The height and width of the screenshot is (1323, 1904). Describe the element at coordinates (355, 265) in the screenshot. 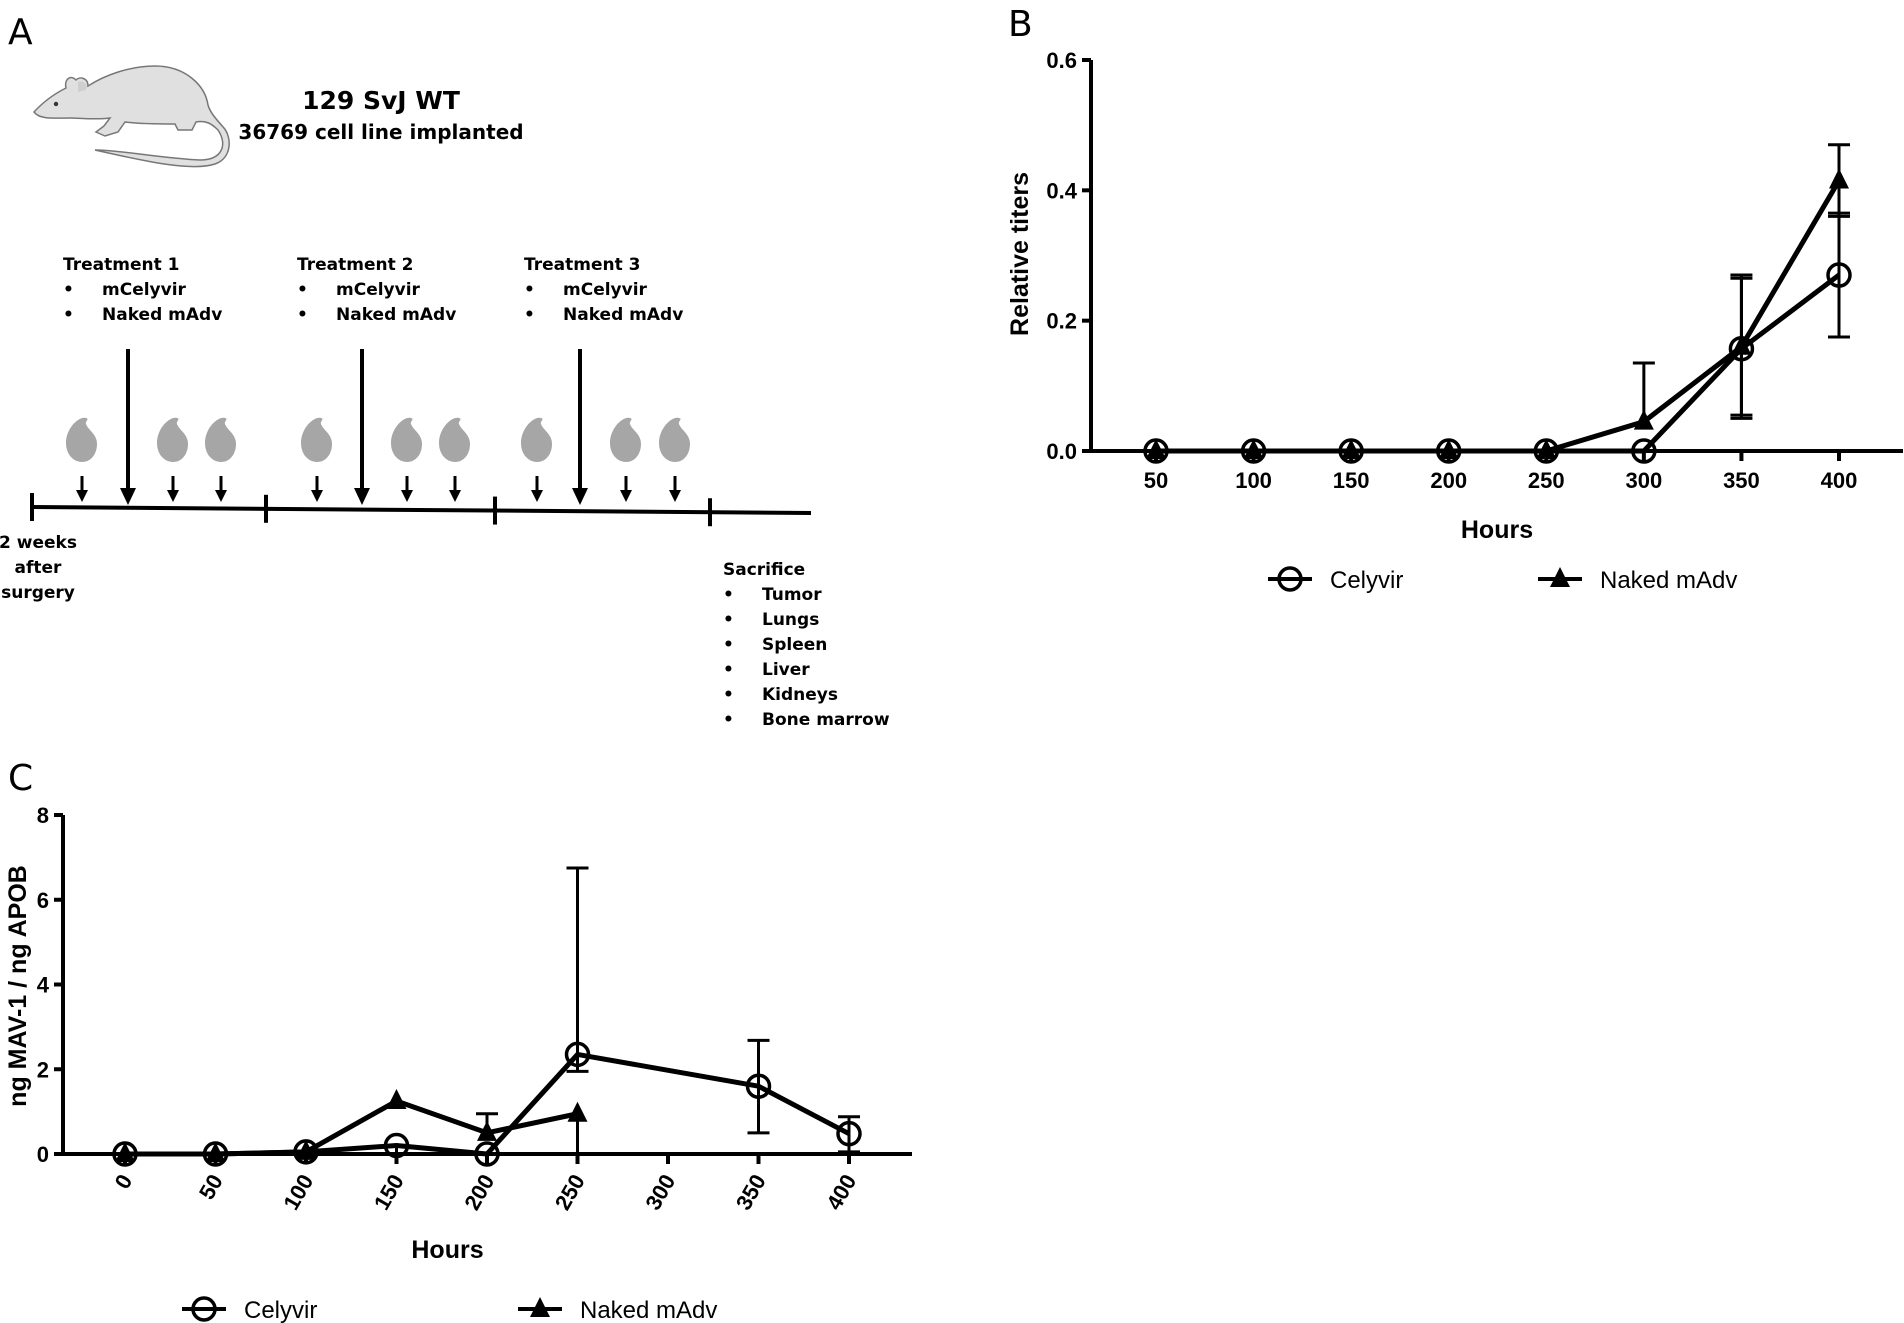

I see `treatment-title: Treatment 2` at that location.